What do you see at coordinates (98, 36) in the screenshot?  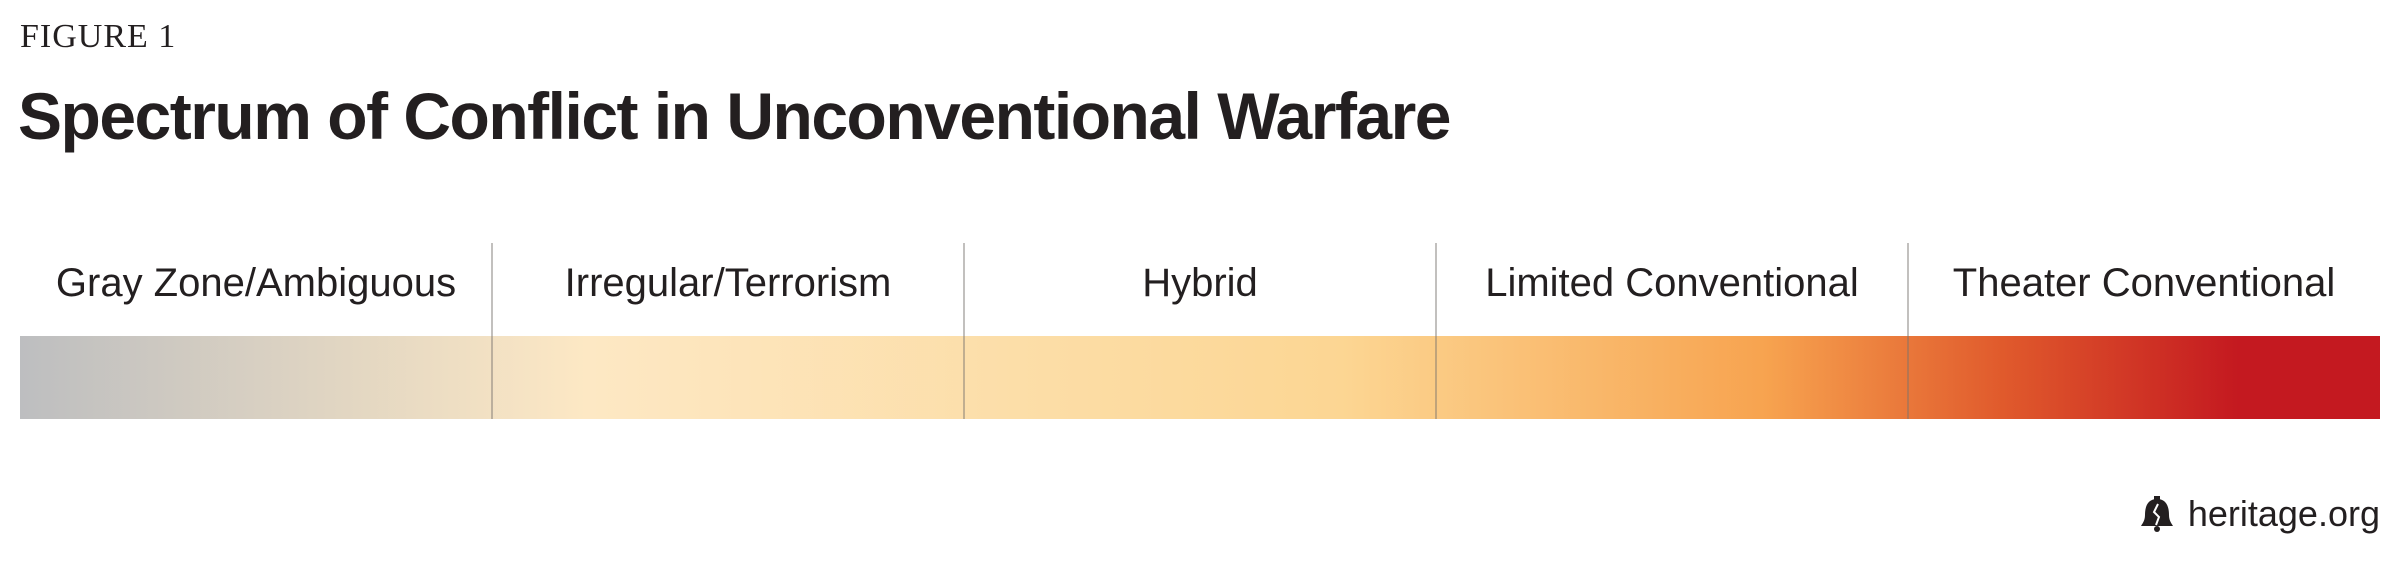 I see `figure-label: FIGURE 1` at bounding box center [98, 36].